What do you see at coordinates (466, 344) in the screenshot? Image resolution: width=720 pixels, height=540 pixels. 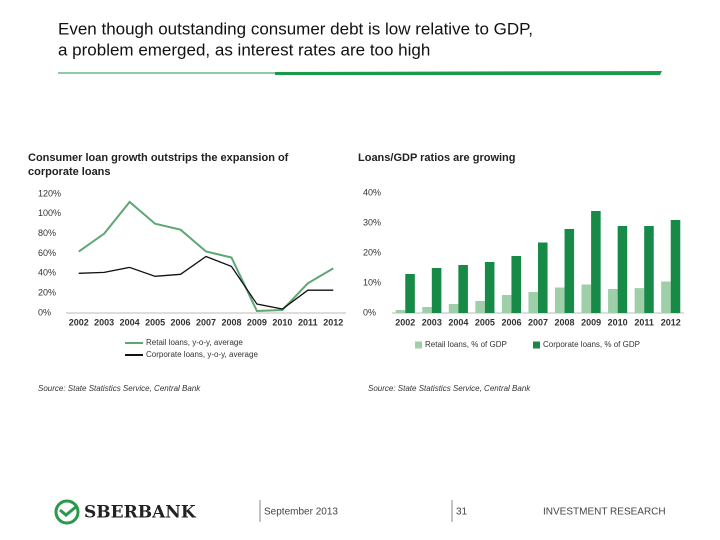 I see `legend-label: Retail loans, % of GDP` at bounding box center [466, 344].